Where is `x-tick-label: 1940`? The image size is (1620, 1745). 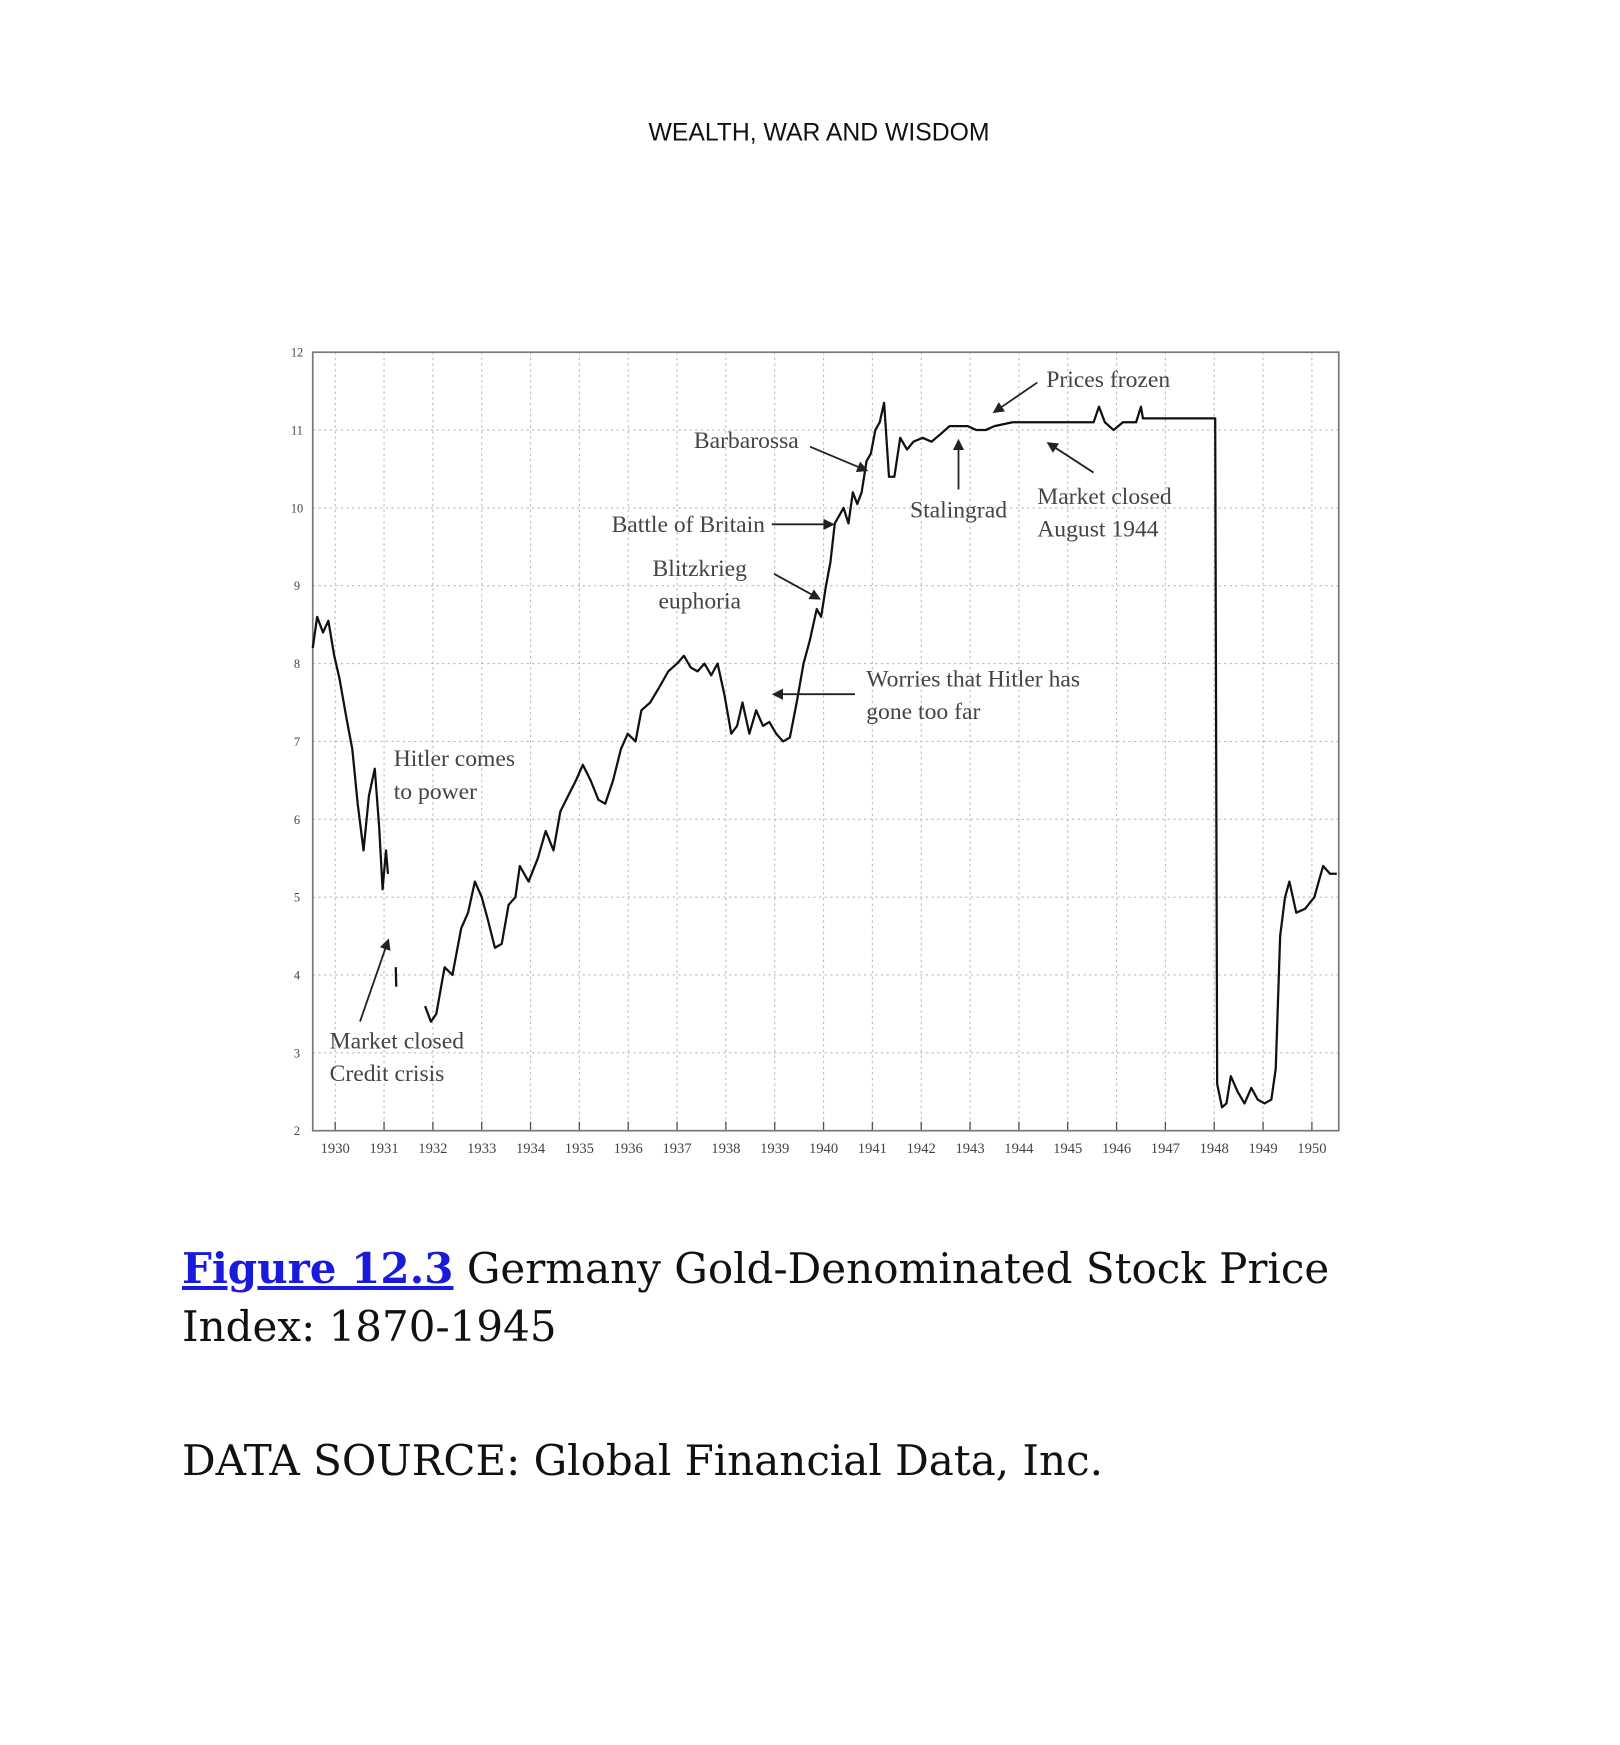
x-tick-label: 1940 is located at coordinates (823, 1149).